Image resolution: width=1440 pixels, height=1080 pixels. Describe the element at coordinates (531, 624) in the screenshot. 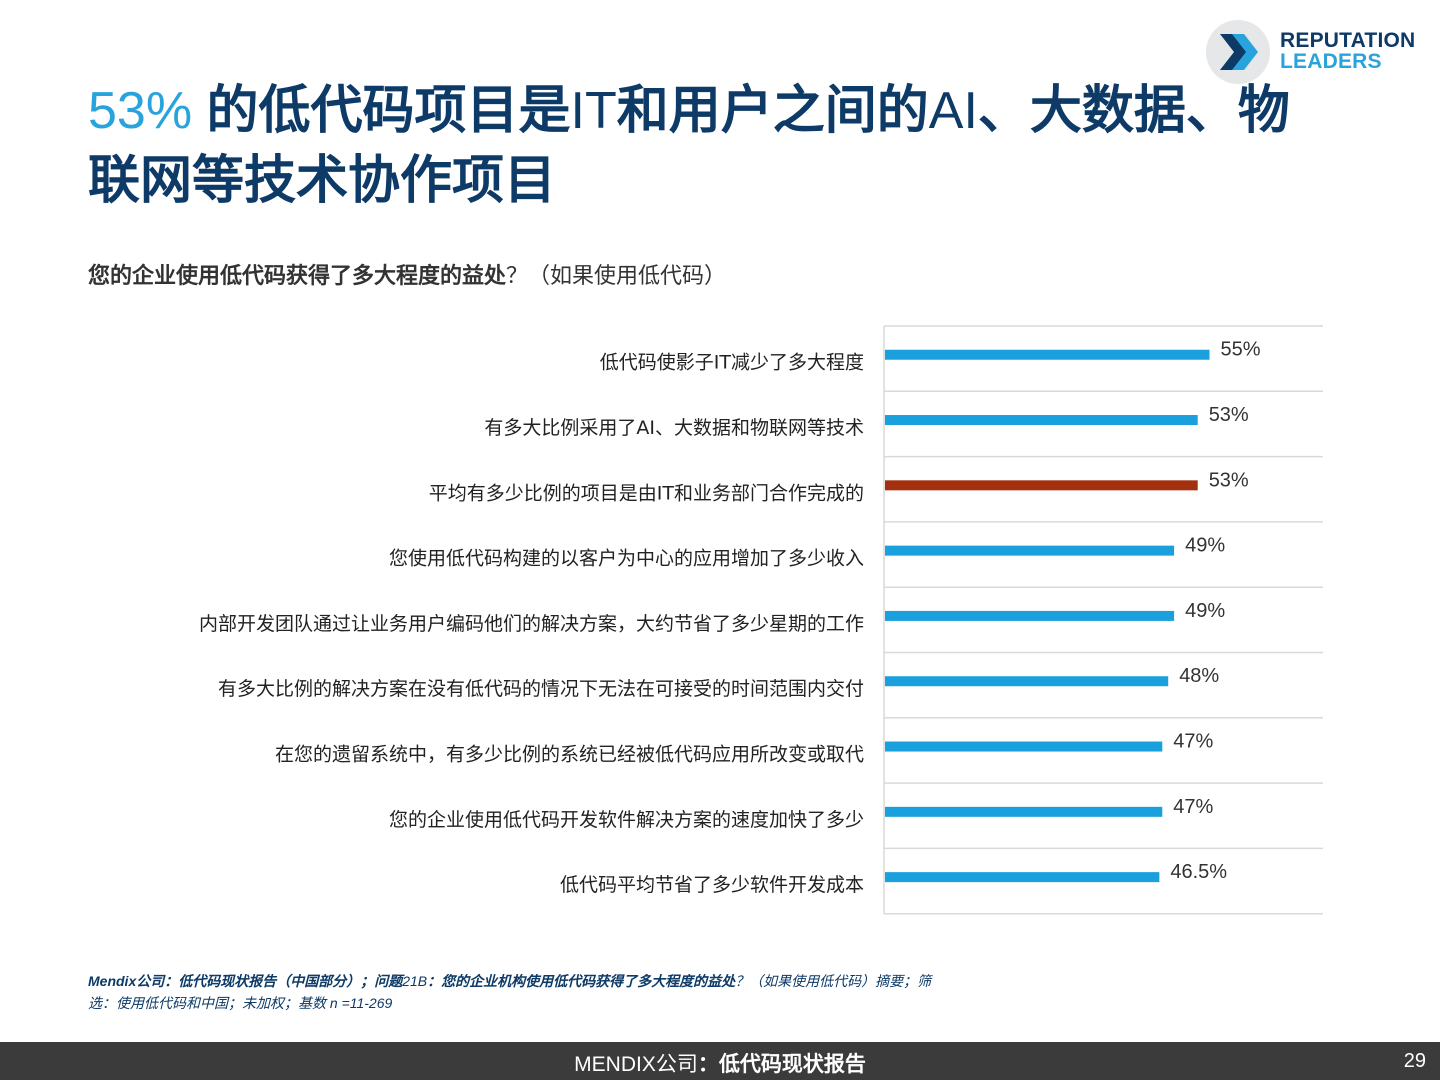

I see `category-label: 内部开发团队通过让业务用户编码他们的解决方案，大约节省了多少星期的工作` at that location.